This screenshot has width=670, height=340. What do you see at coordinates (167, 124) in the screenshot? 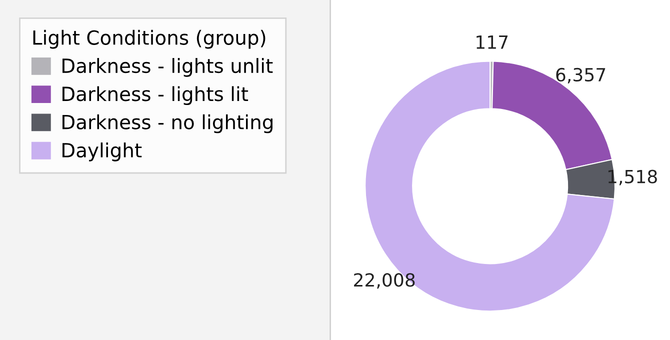
I see `legend-label: Darkness - no lighting` at bounding box center [167, 124].